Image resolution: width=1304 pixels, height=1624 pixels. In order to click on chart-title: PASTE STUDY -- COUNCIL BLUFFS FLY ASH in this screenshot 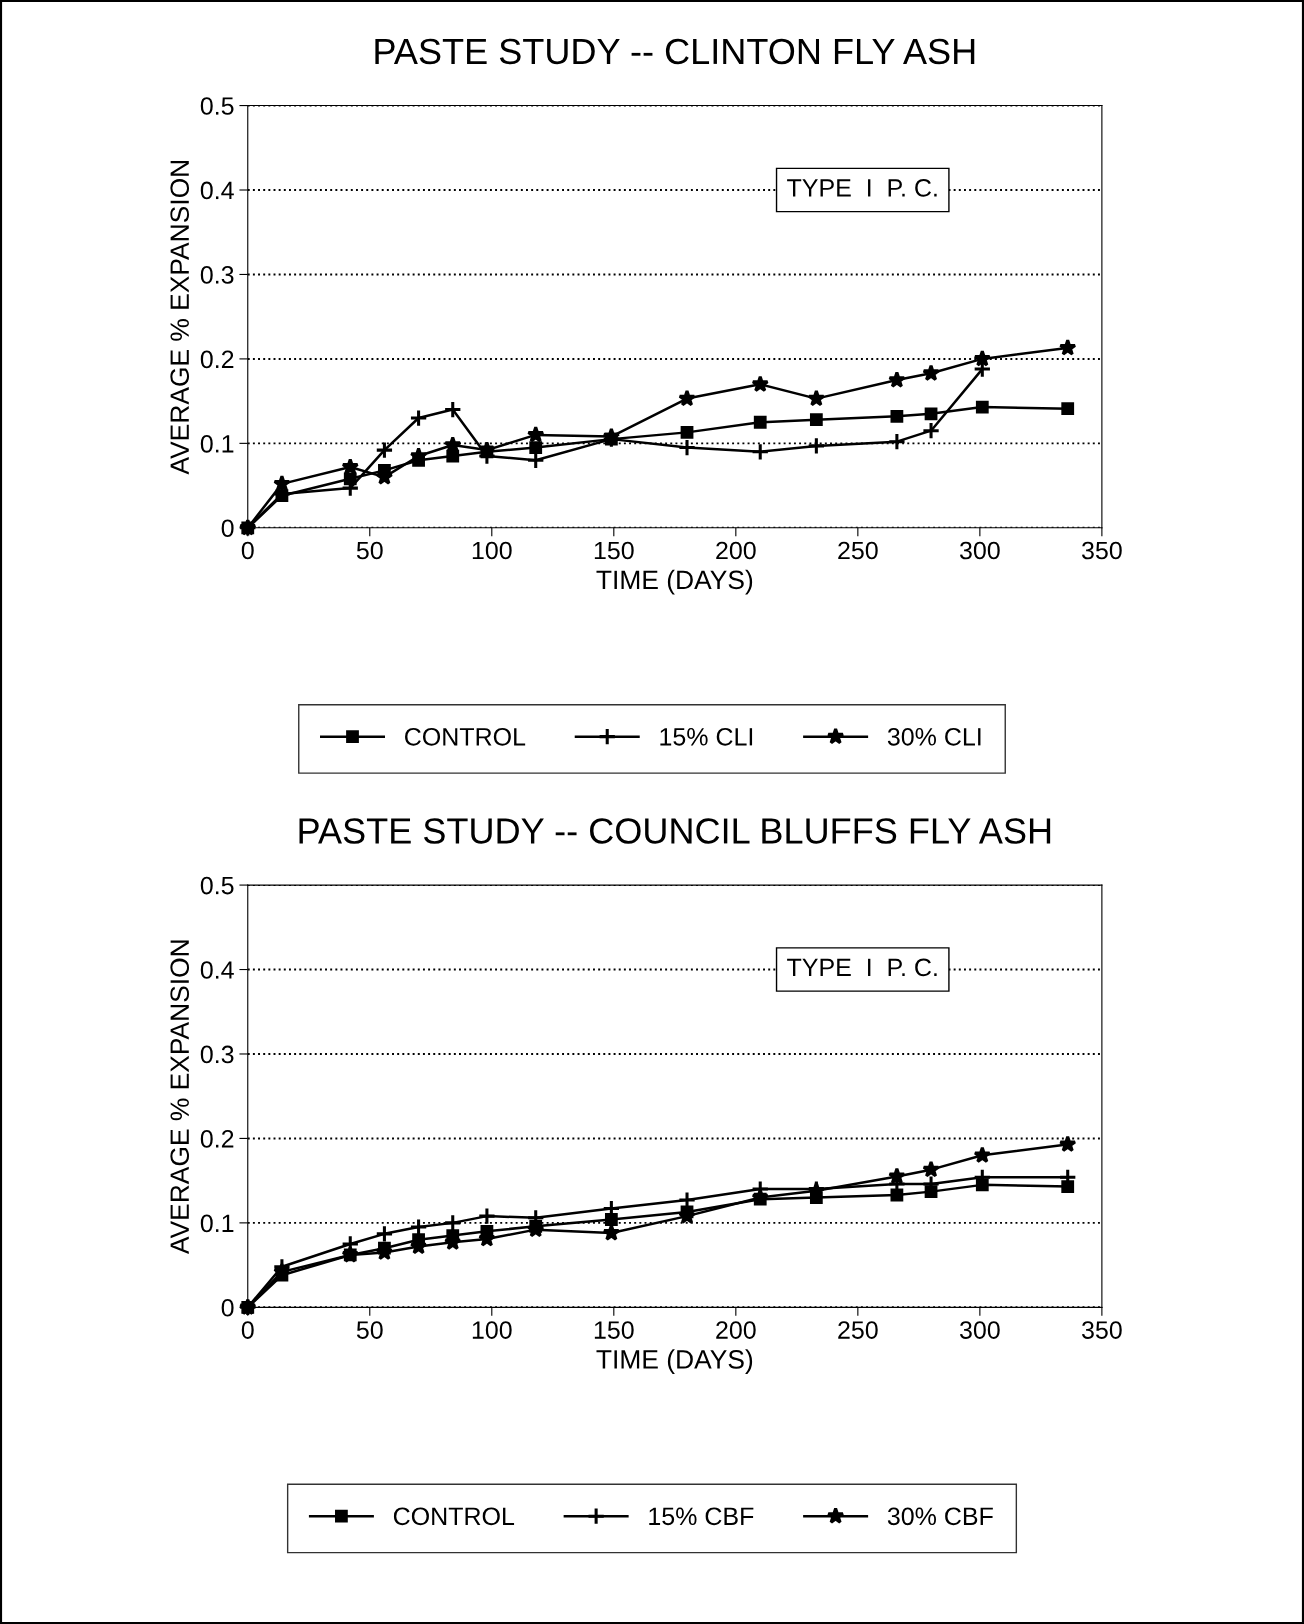, I will do `click(675, 831)`.